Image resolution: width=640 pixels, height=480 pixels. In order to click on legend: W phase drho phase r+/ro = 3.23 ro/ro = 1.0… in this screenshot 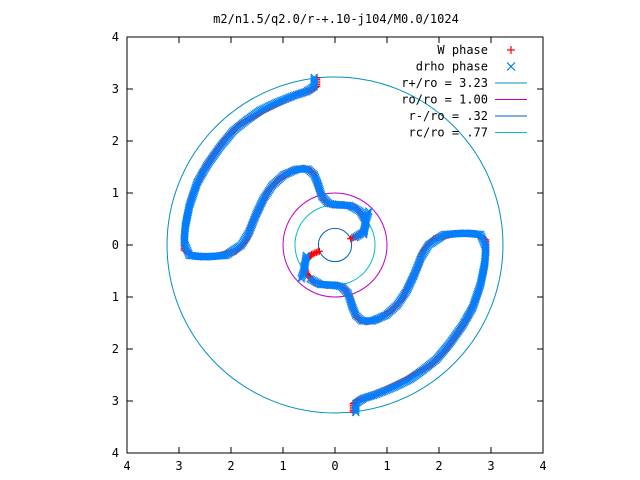, I will do `click(464, 91)`.